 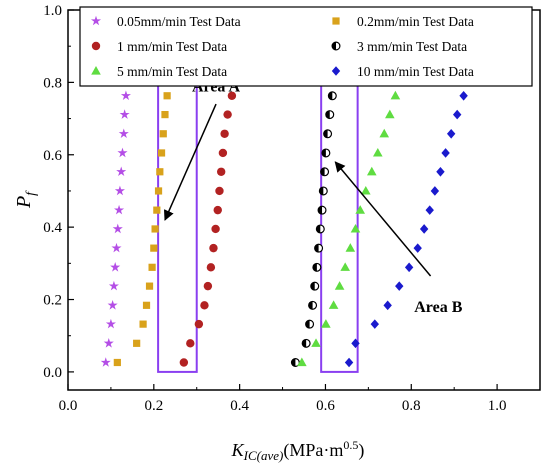 I want to click on legend-item: 3 mm/min Test Data, so click(x=399, y=46).